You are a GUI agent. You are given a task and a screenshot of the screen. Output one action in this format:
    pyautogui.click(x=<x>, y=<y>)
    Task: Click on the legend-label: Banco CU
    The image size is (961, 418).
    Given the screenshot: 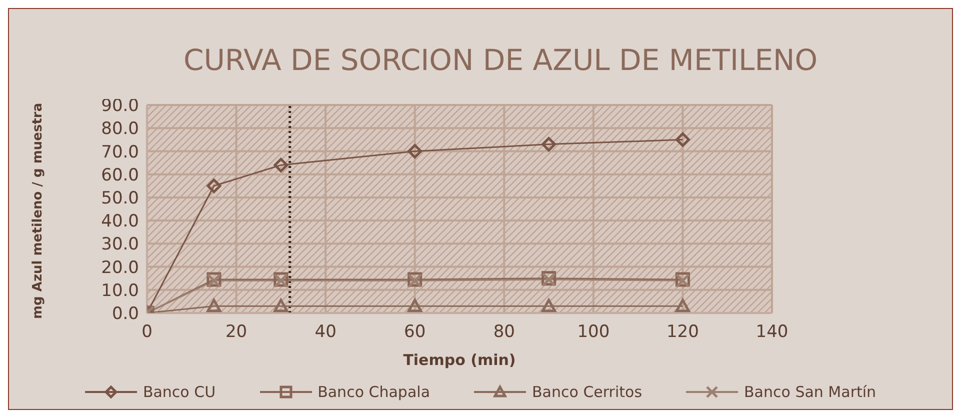 What is the action you would take?
    pyautogui.click(x=179, y=392)
    